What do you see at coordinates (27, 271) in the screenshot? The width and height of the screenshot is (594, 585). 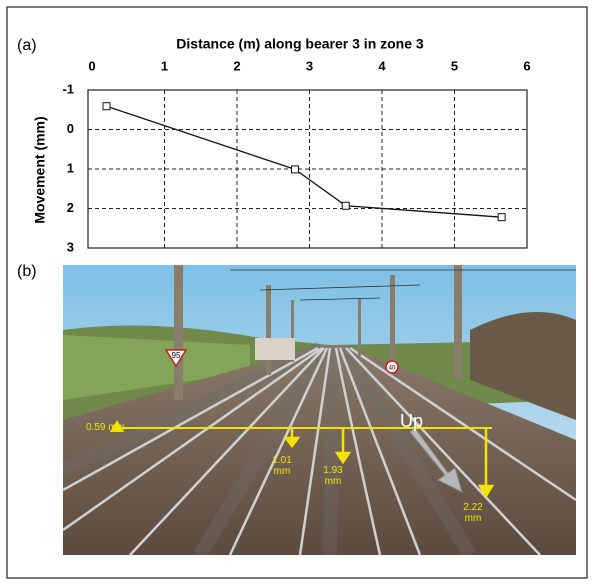 I see `panel-label: (b)` at bounding box center [27, 271].